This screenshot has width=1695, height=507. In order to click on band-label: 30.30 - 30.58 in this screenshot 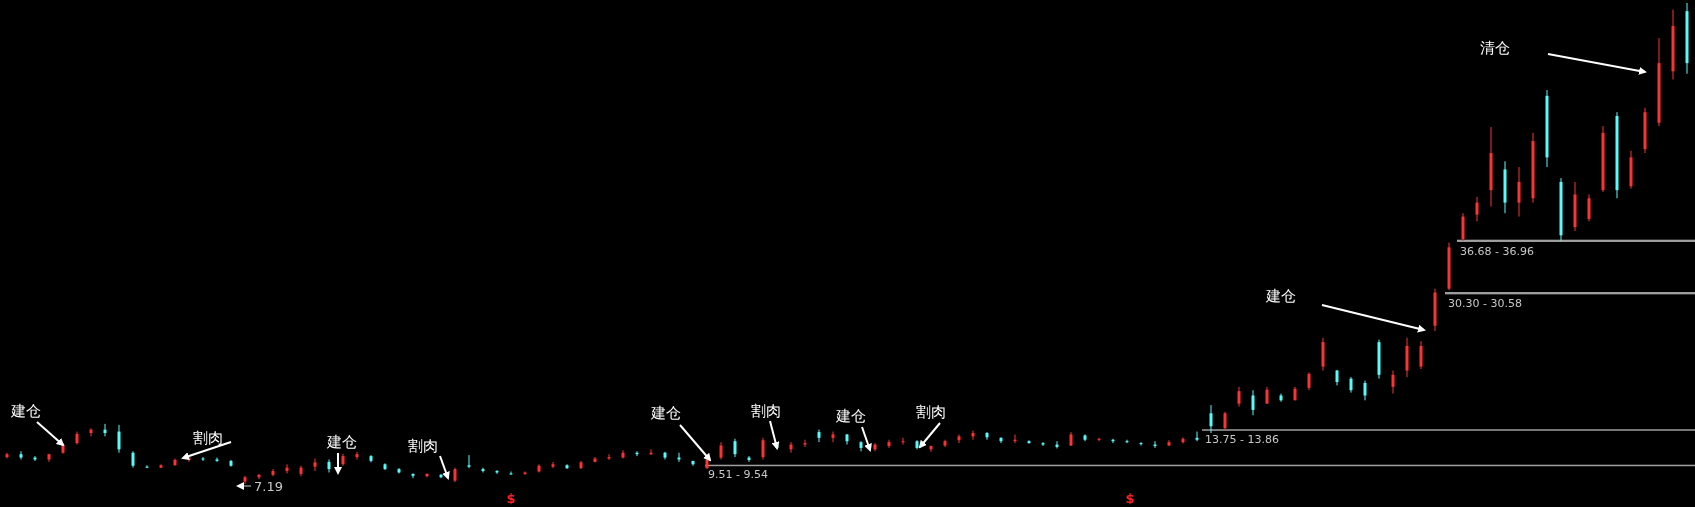, I will do `click(1485, 304)`.